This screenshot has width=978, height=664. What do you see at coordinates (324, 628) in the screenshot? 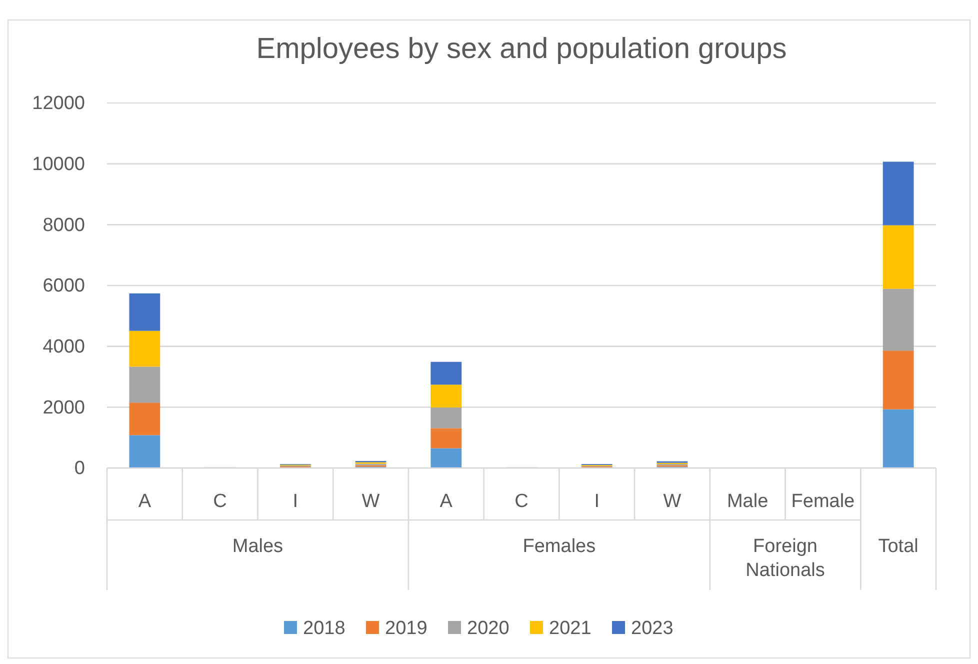
I see `legend-label: 2018` at bounding box center [324, 628].